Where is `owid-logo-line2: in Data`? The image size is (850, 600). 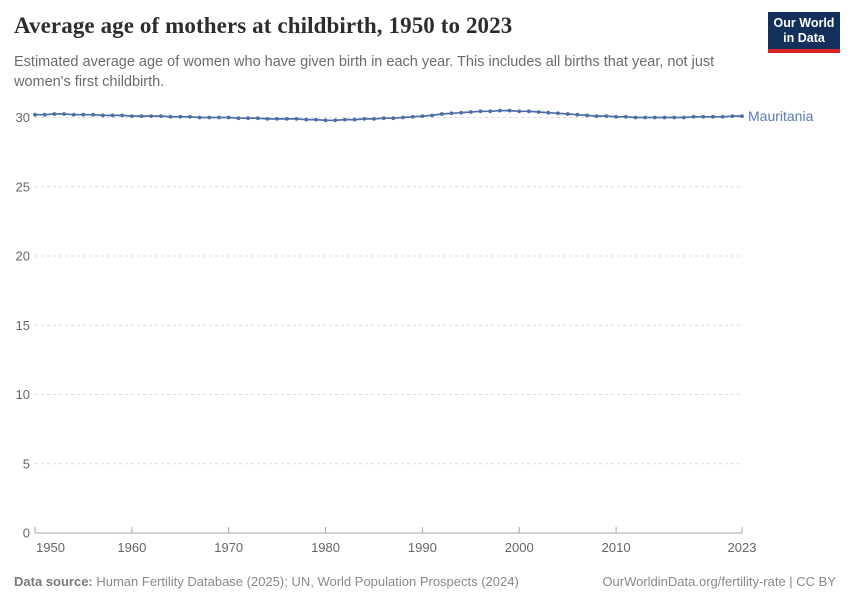 owid-logo-line2: in Data is located at coordinates (804, 37).